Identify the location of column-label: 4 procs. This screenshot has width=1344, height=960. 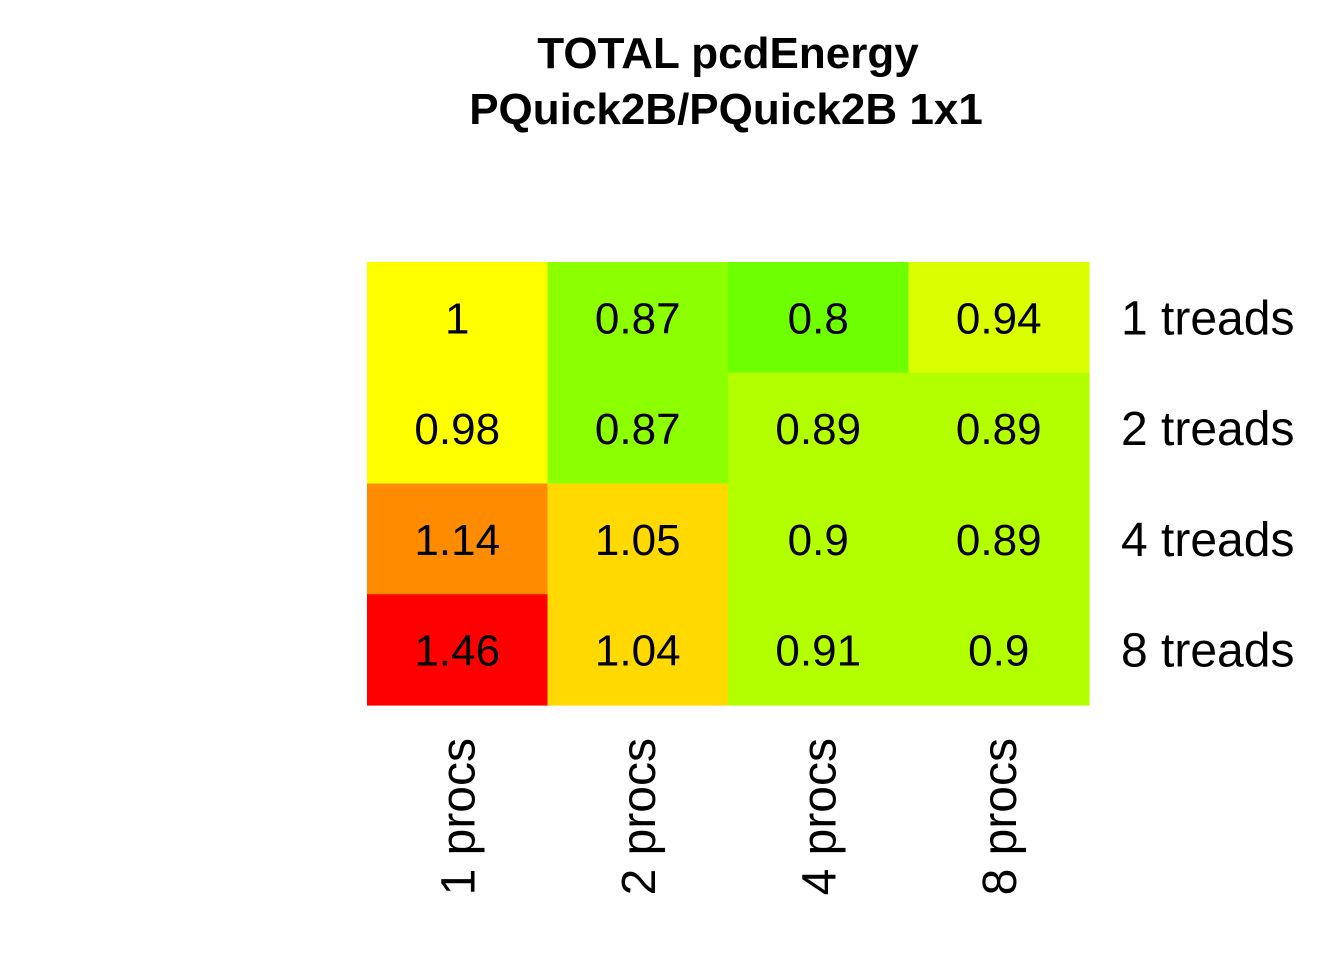
(819, 816).